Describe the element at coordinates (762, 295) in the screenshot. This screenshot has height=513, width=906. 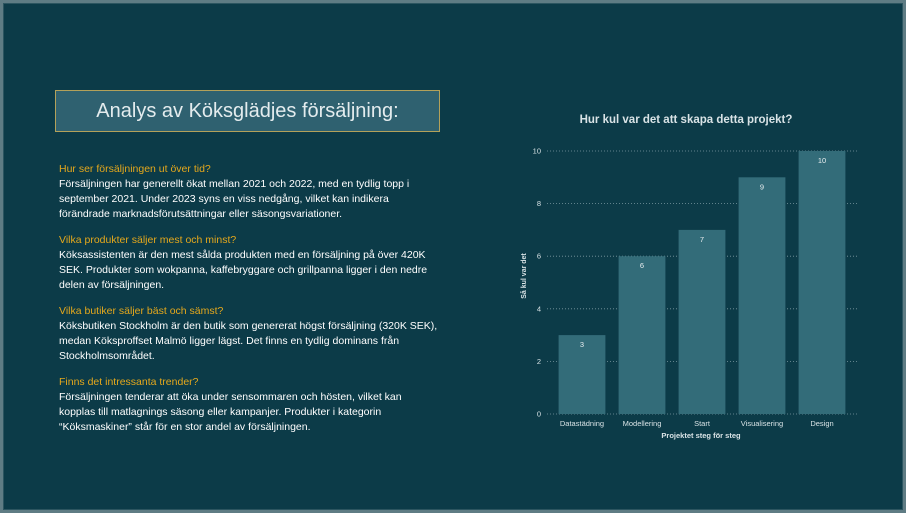
I see `bar-visualisering` at that location.